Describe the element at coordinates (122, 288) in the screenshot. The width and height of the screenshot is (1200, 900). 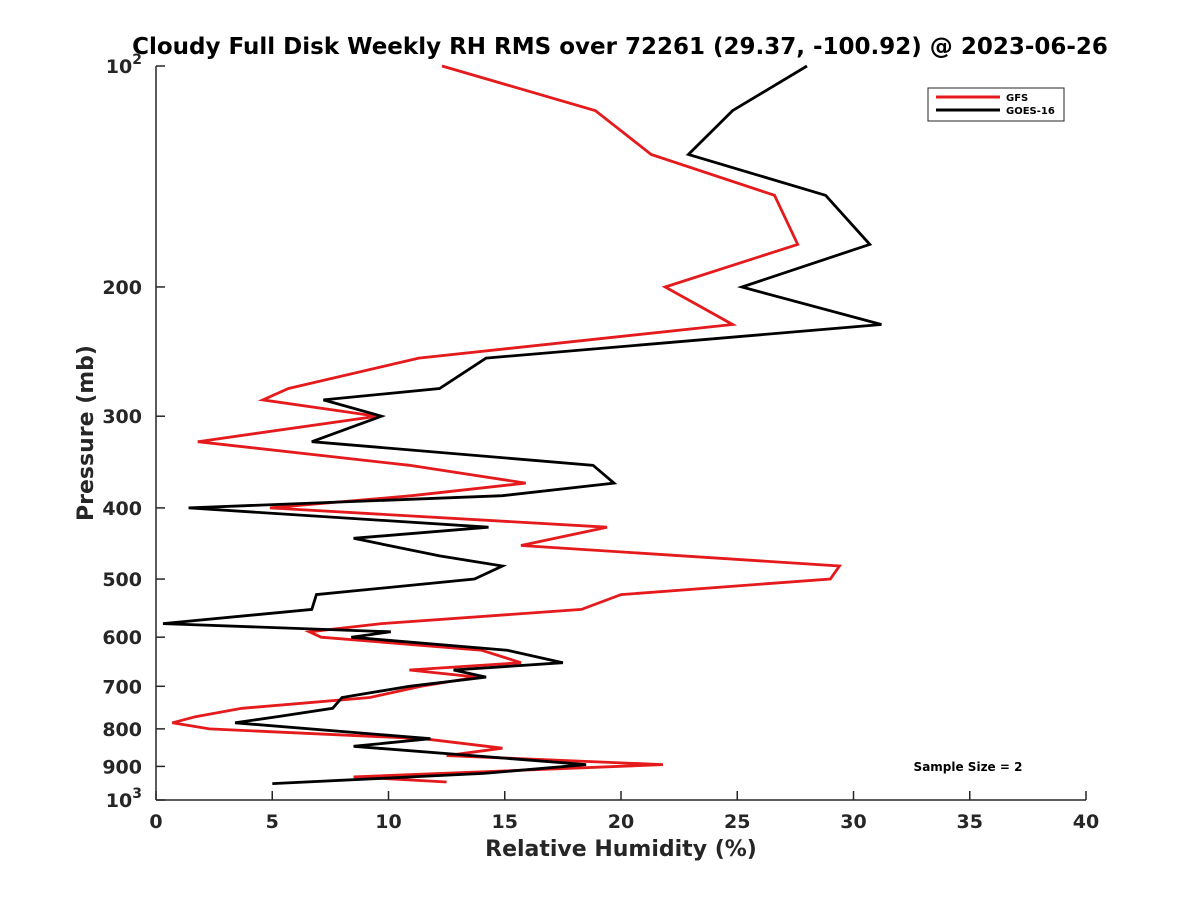
I see `y-tick-label: 200` at that location.